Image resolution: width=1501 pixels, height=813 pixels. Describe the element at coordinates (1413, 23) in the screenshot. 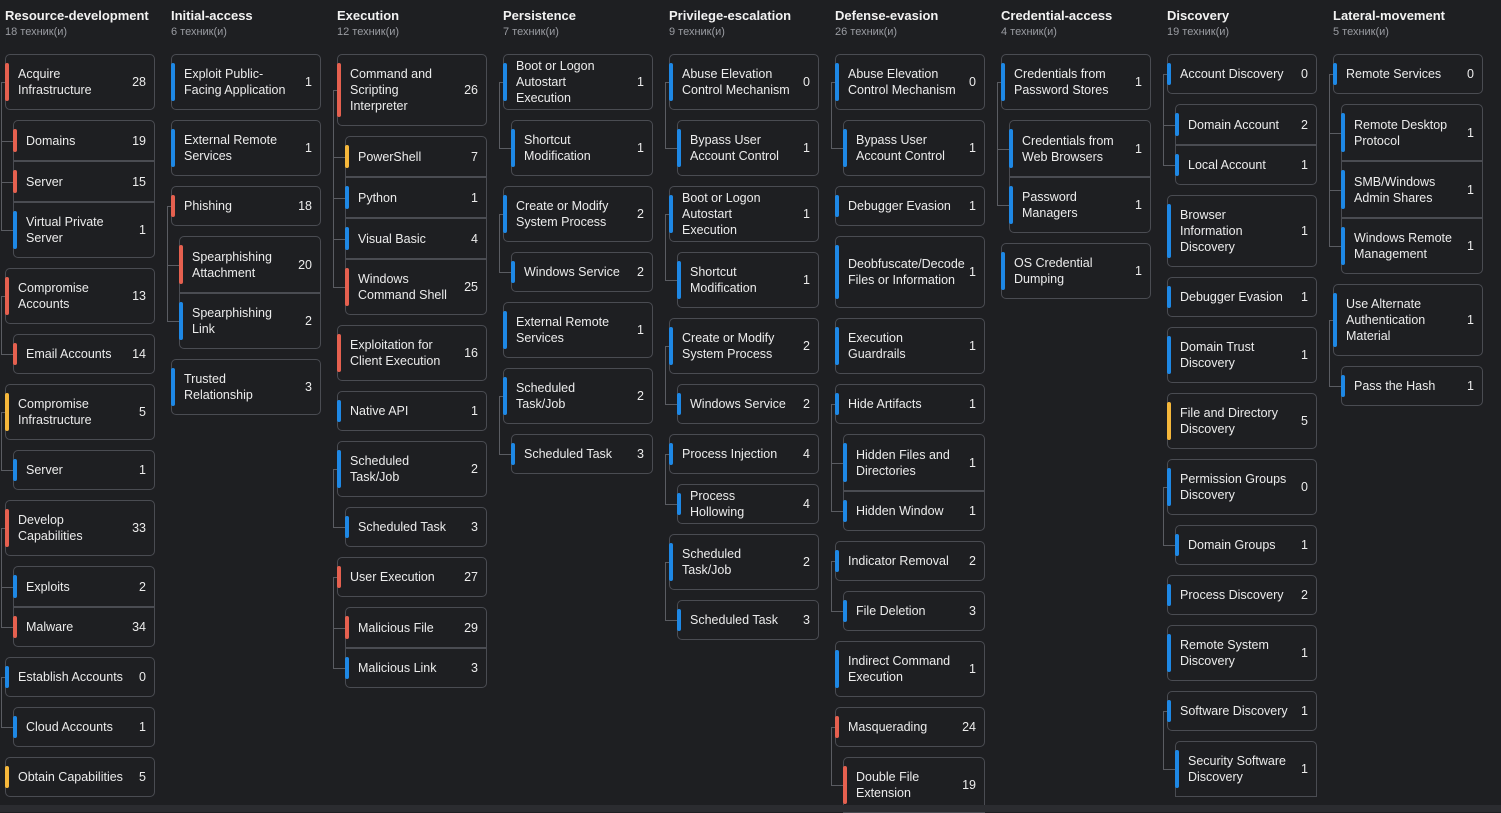

I see `tactic-header: Lateral-movement 5 техник(и)` at that location.